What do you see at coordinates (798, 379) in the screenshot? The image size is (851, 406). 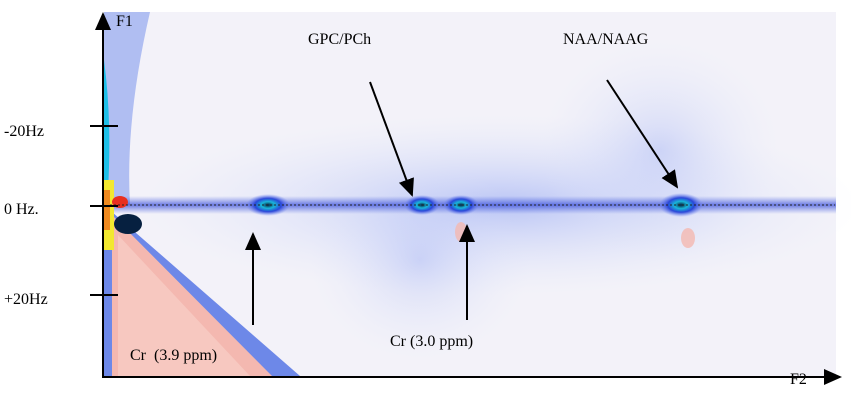 I see `x-axis-label: F2` at bounding box center [798, 379].